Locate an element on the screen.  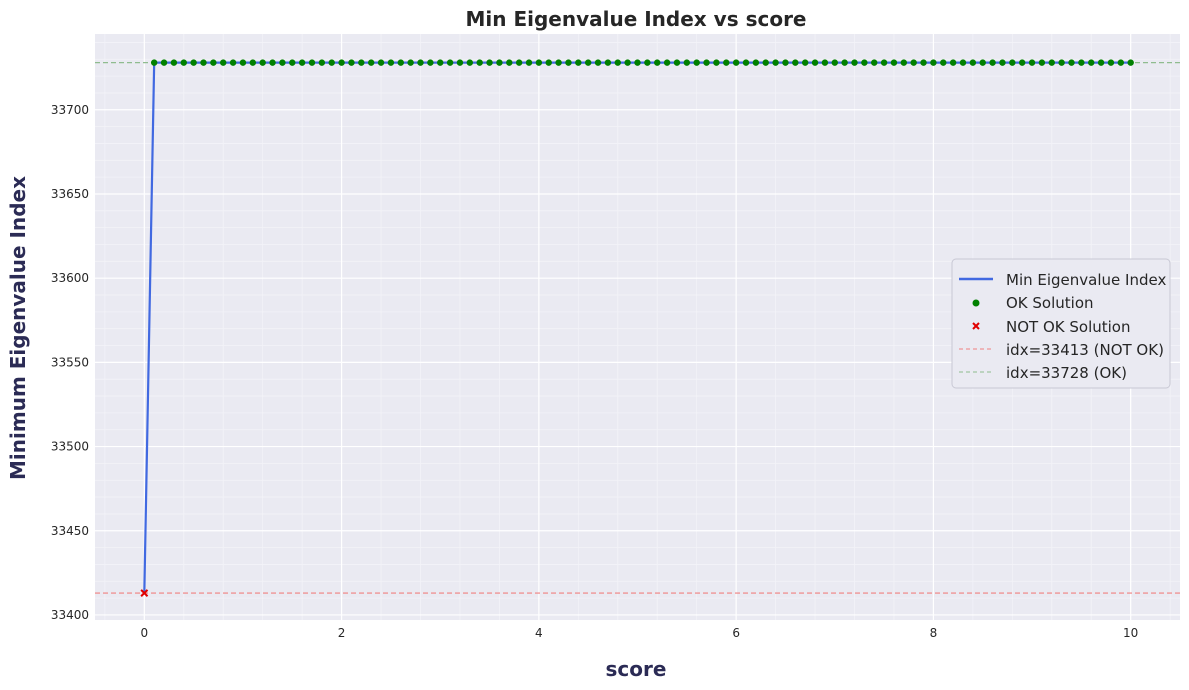
ok-points-group is located at coordinates (642, 62).